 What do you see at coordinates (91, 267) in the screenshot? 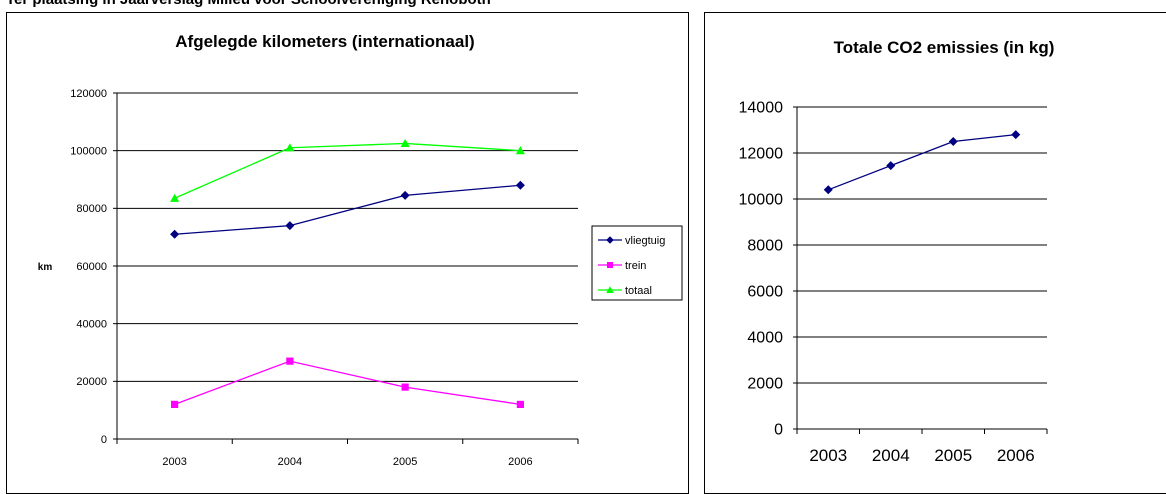
I see `y-tick-label: 60000` at bounding box center [91, 267].